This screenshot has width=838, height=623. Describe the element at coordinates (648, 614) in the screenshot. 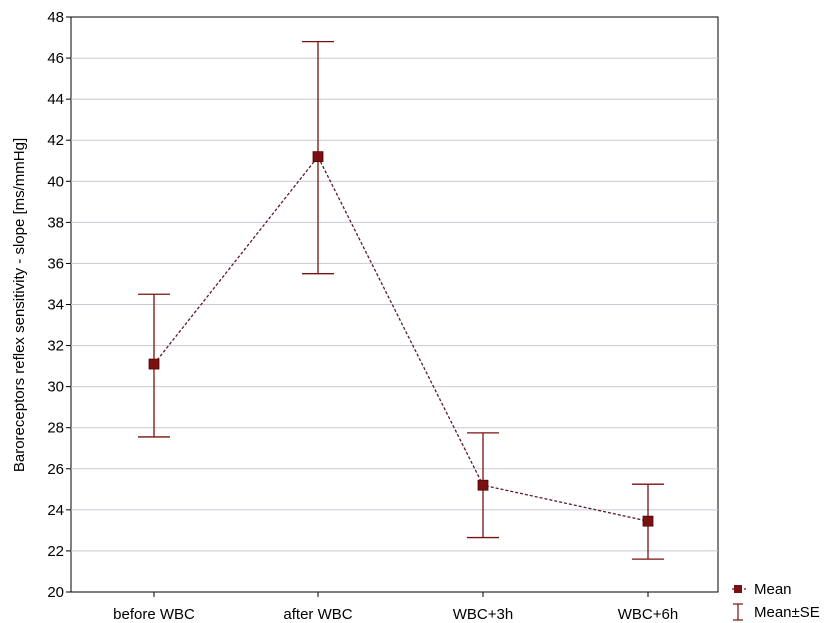

I see `x-tick-label: WBC+6h` at that location.